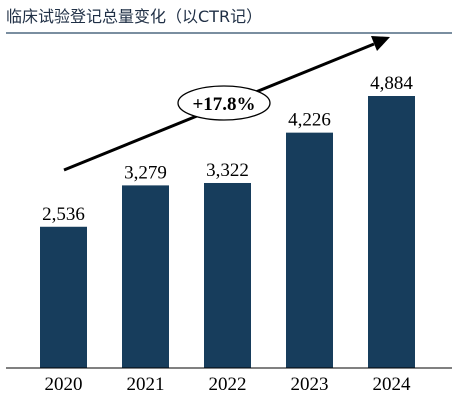  Describe the element at coordinates (146, 384) in the screenshot. I see `x-tick-label-2021: 2021` at that location.